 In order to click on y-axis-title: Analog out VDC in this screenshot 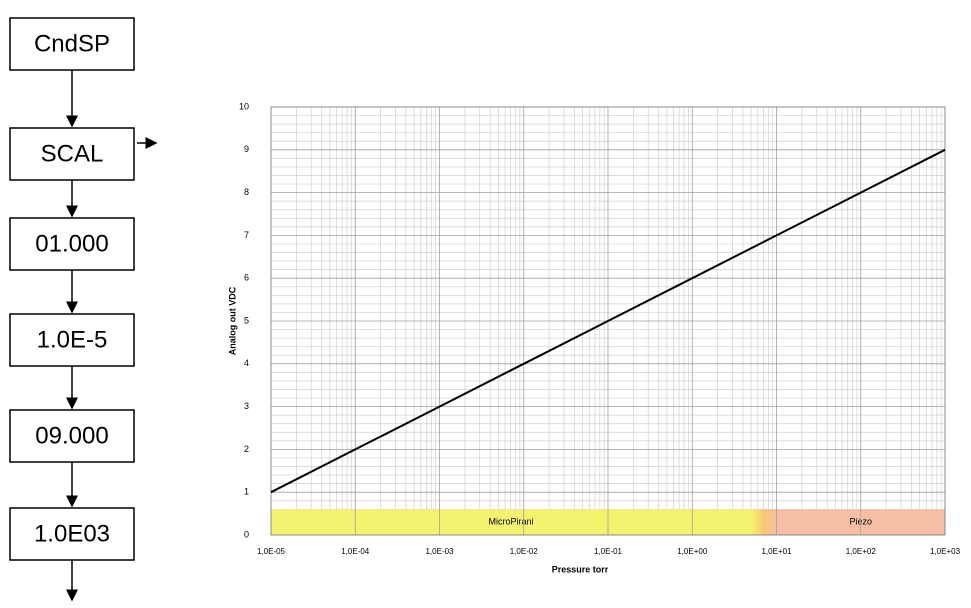, I will do `click(232, 320)`.